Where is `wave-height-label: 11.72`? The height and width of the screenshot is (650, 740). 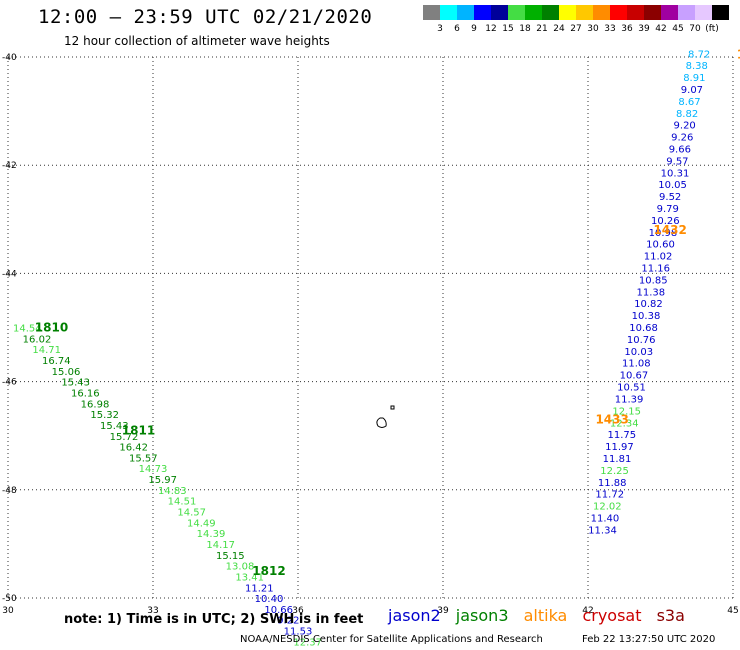 wave-height-label: 11.72 is located at coordinates (609, 495).